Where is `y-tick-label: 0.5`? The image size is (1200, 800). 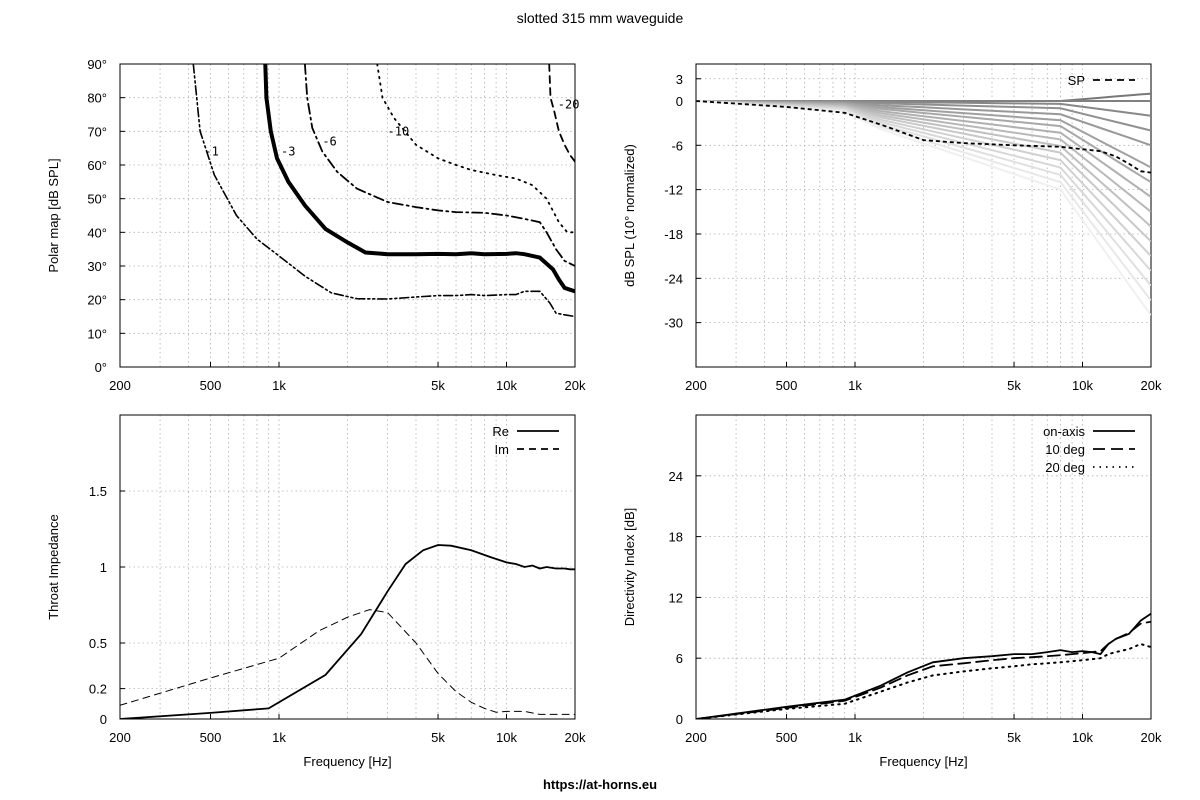 y-tick-label: 0.5 is located at coordinates (98, 643).